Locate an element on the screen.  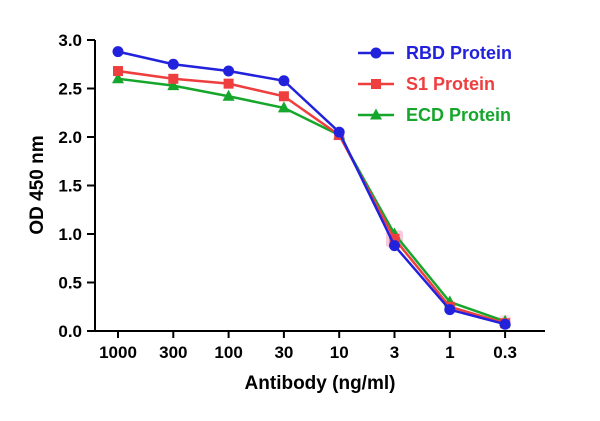
y-tick-label: 2.0 is located at coordinates (70, 137).